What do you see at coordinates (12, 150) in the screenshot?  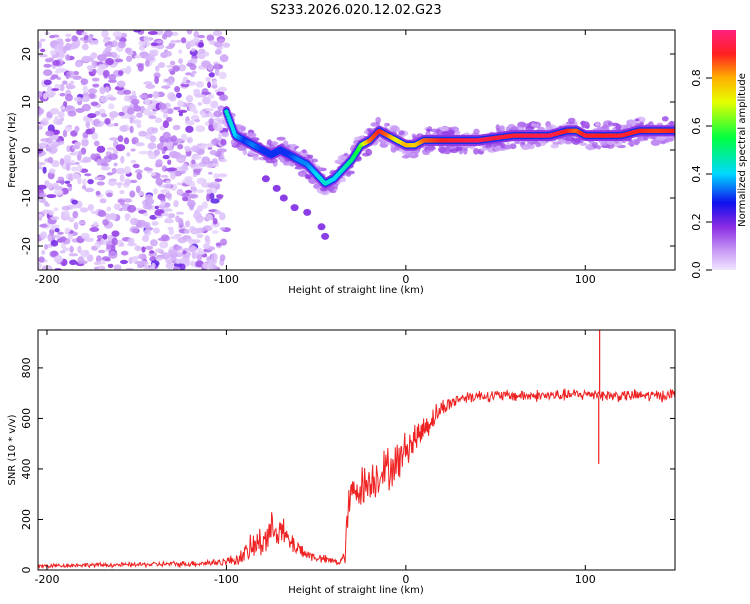 I see `spectrogram-ylabel: Frequency (Hz)` at bounding box center [12, 150].